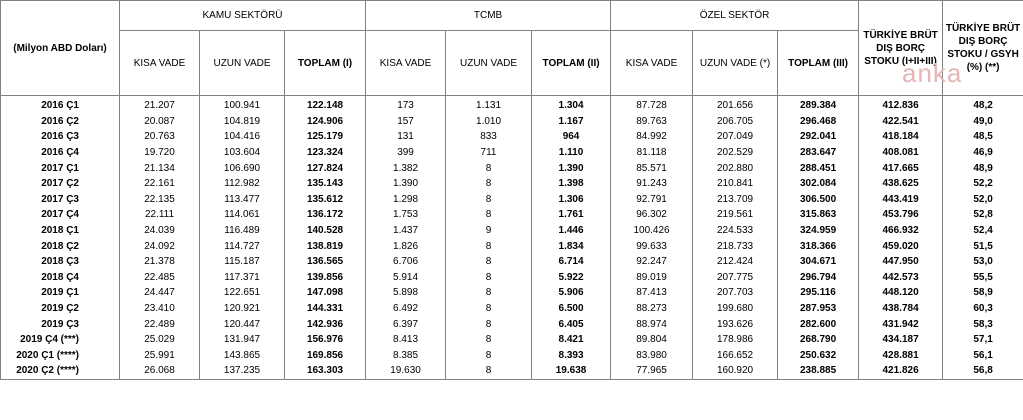  Describe the element at coordinates (735, 152) in the screenshot. I see `table-cell: 202.529` at that location.